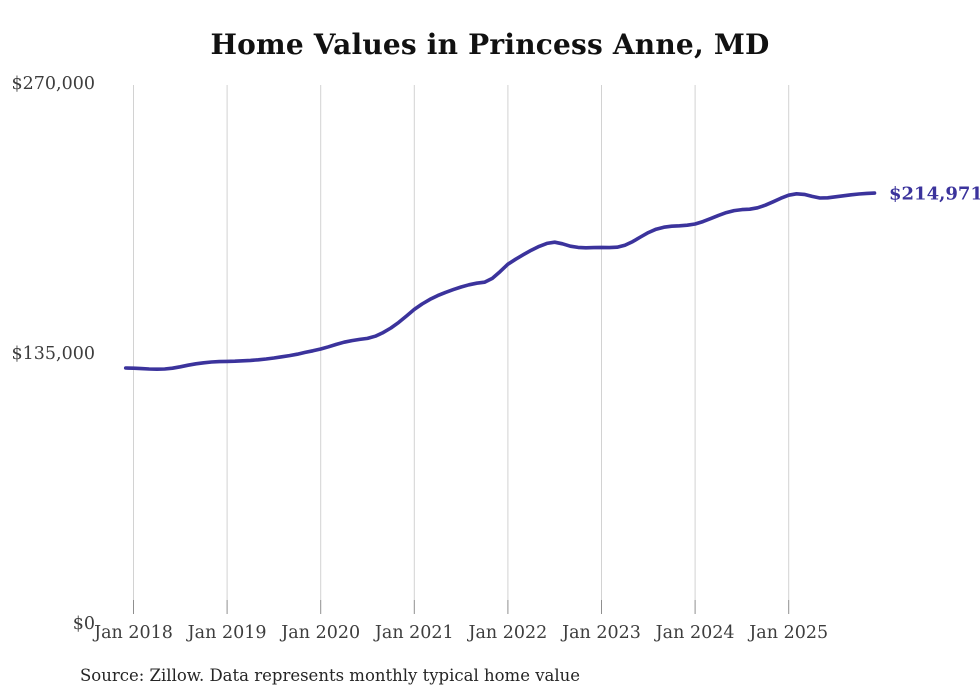 Image resolution: width=980 pixels, height=699 pixels. I want to click on x-tick-label: Jan 2022, so click(506, 633).